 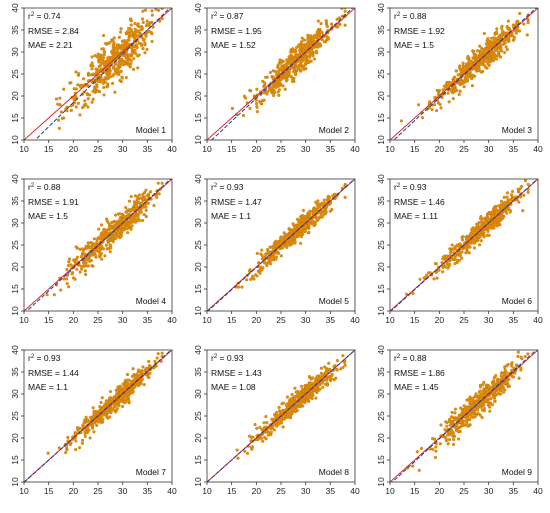 I want to click on x-tick-label: 25, so click(x=98, y=320).